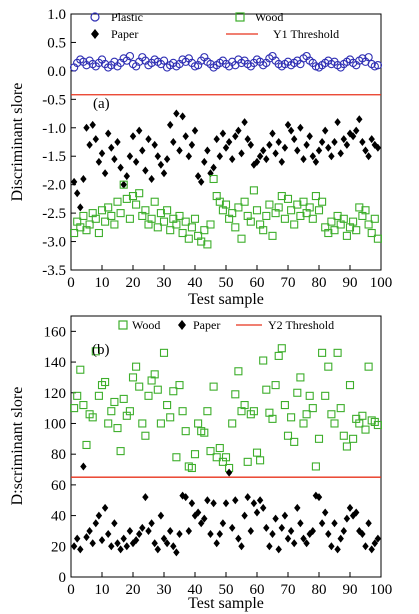  What do you see at coordinates (195, 590) in the screenshot?
I see `x-tick-label: 40` at bounding box center [195, 590].